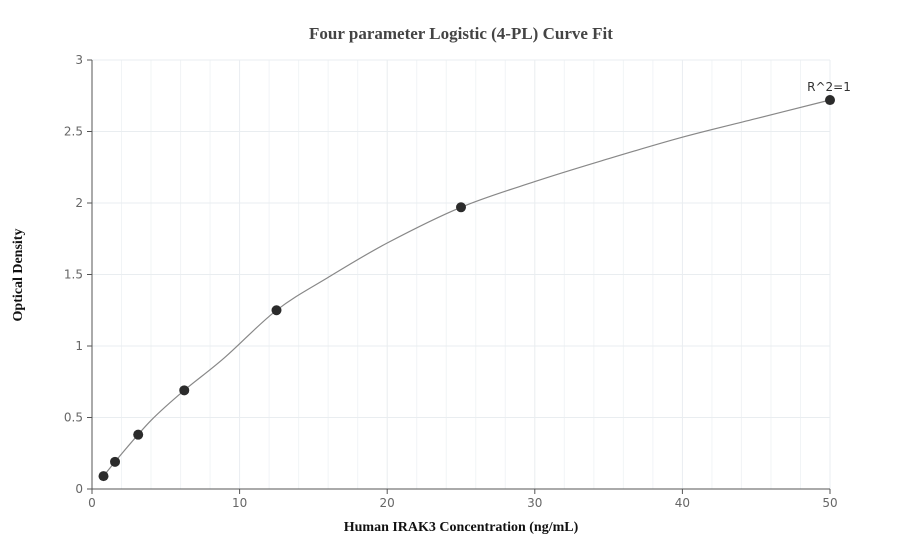 The height and width of the screenshot is (560, 923). I want to click on x-axis-title: Human IRAK3 Concentration (ng/mL), so click(461, 527).